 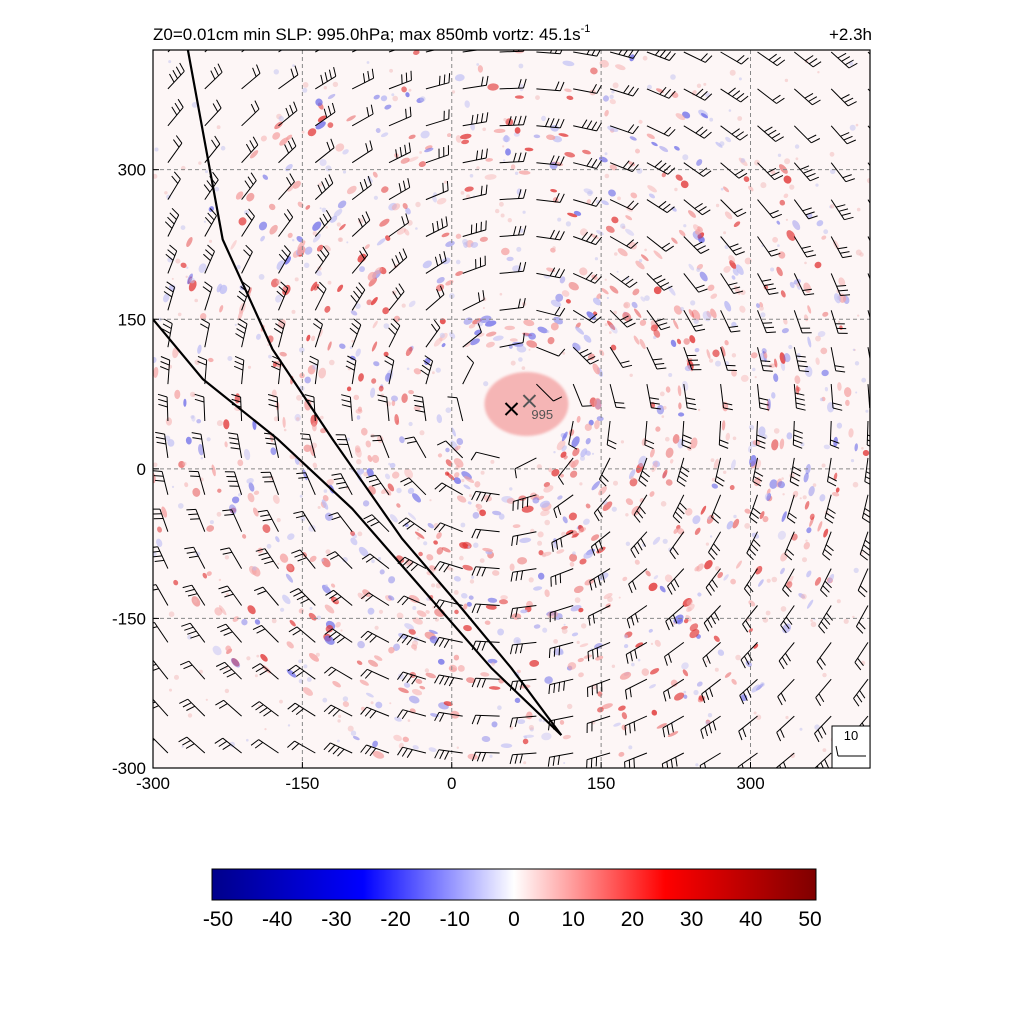 What do you see at coordinates (218, 919) in the screenshot?
I see `colorbar-tick-label: -50` at bounding box center [218, 919].